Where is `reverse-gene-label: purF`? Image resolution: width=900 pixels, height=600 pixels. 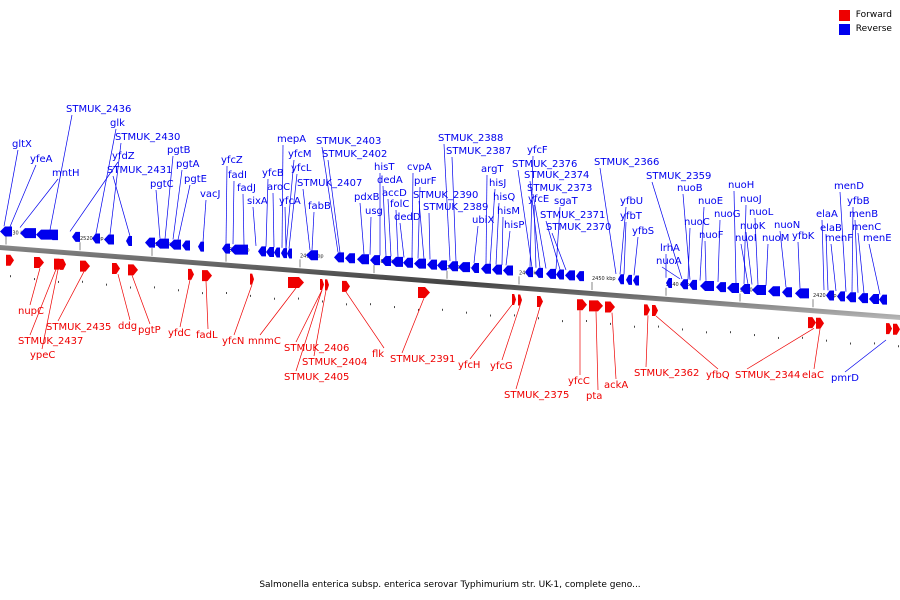 reverse-gene-label: purF is located at coordinates (425, 181).